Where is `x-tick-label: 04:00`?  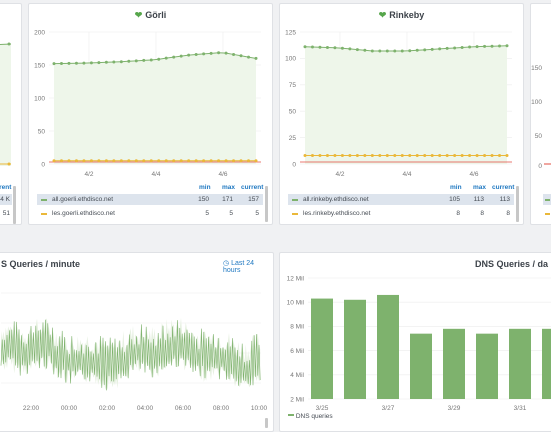
x-tick-label: 04:00 is located at coordinates (145, 408).